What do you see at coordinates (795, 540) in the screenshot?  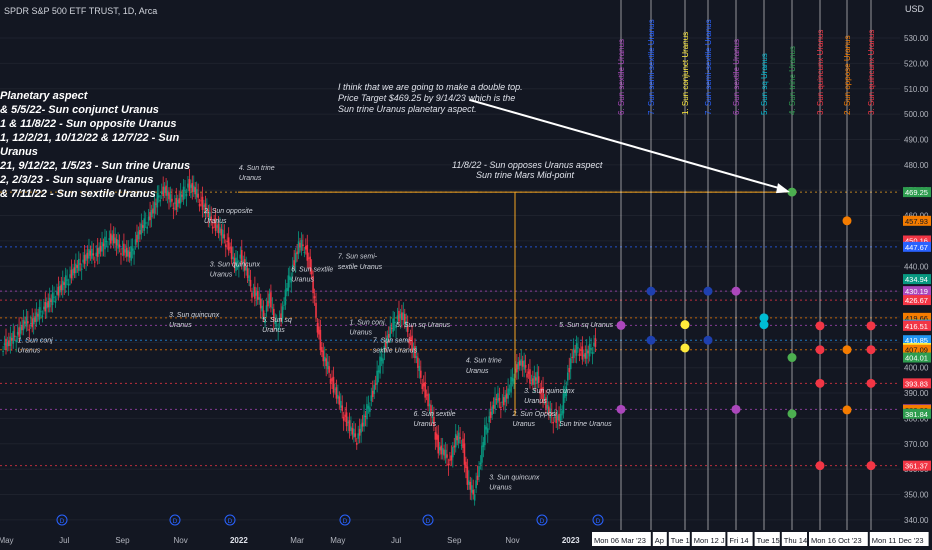 I see `future-date-label: Thu 14` at bounding box center [795, 540].